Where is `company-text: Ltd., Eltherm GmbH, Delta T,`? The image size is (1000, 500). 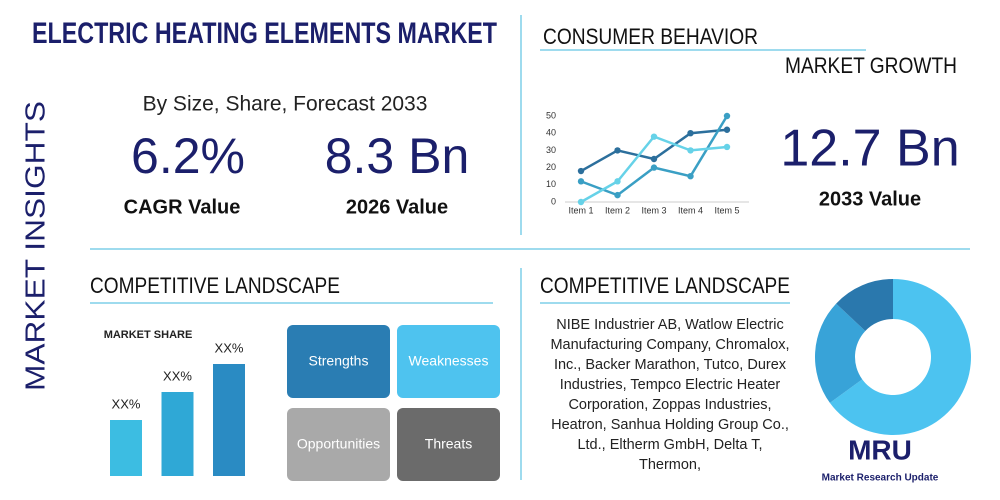
company-text: Ltd., Eltherm GmbH, Delta T, is located at coordinates (669, 445).